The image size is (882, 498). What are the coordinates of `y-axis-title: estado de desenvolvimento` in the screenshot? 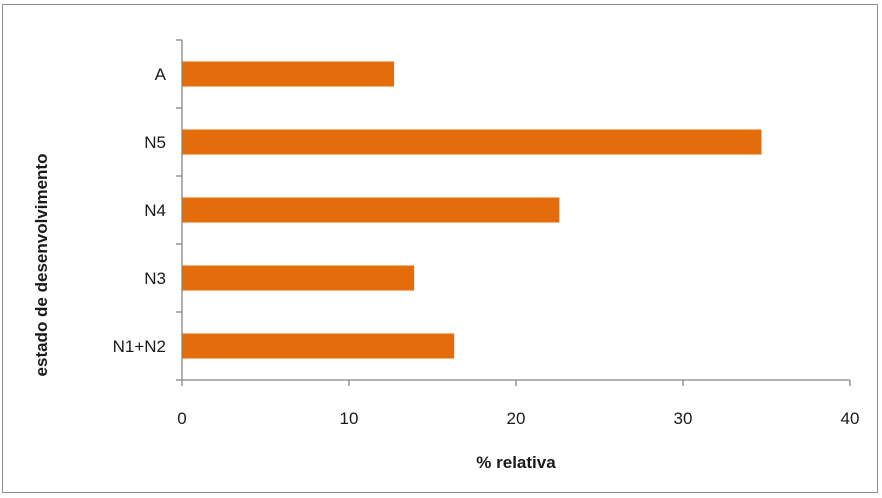 It's located at (41, 265).